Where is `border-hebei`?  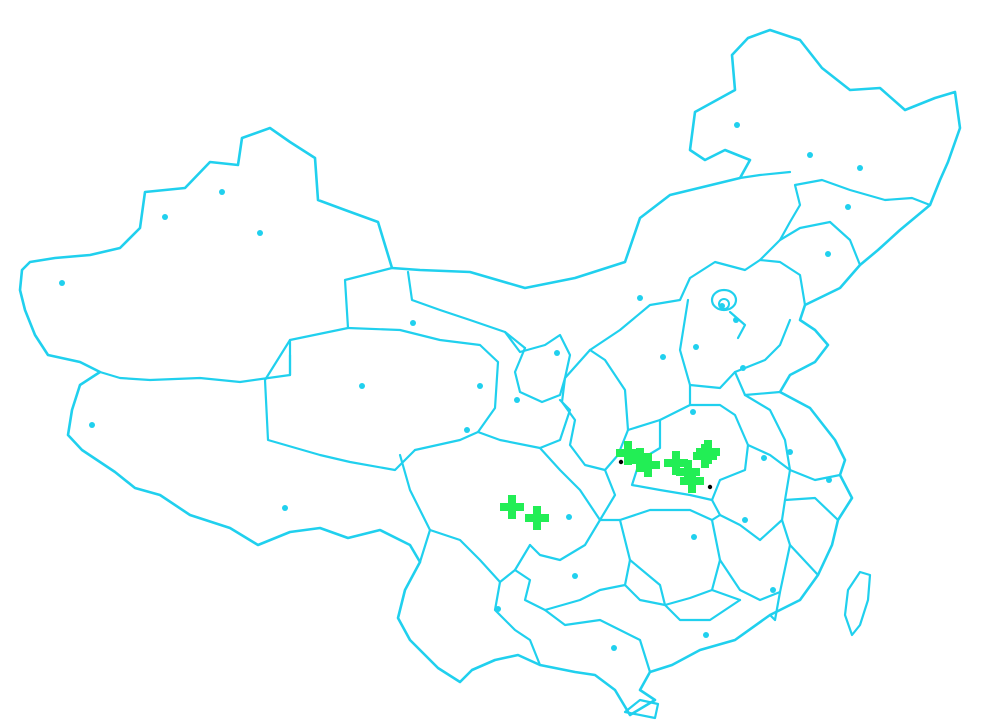
border-hebei is located at coordinates (740, 354).